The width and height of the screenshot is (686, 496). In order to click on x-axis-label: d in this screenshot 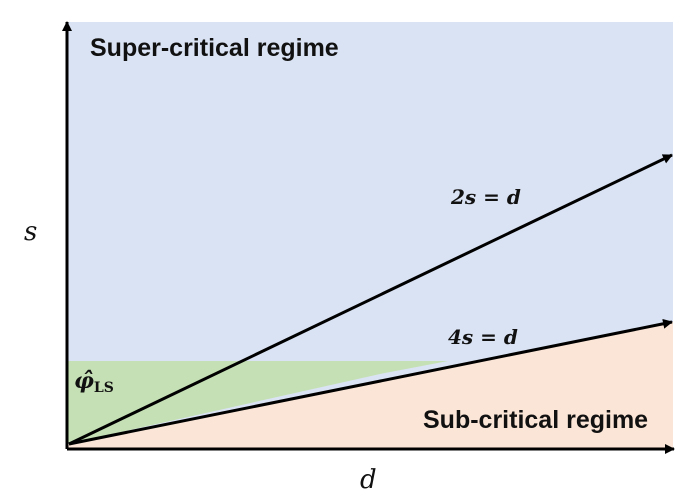, I will do `click(368, 480)`.